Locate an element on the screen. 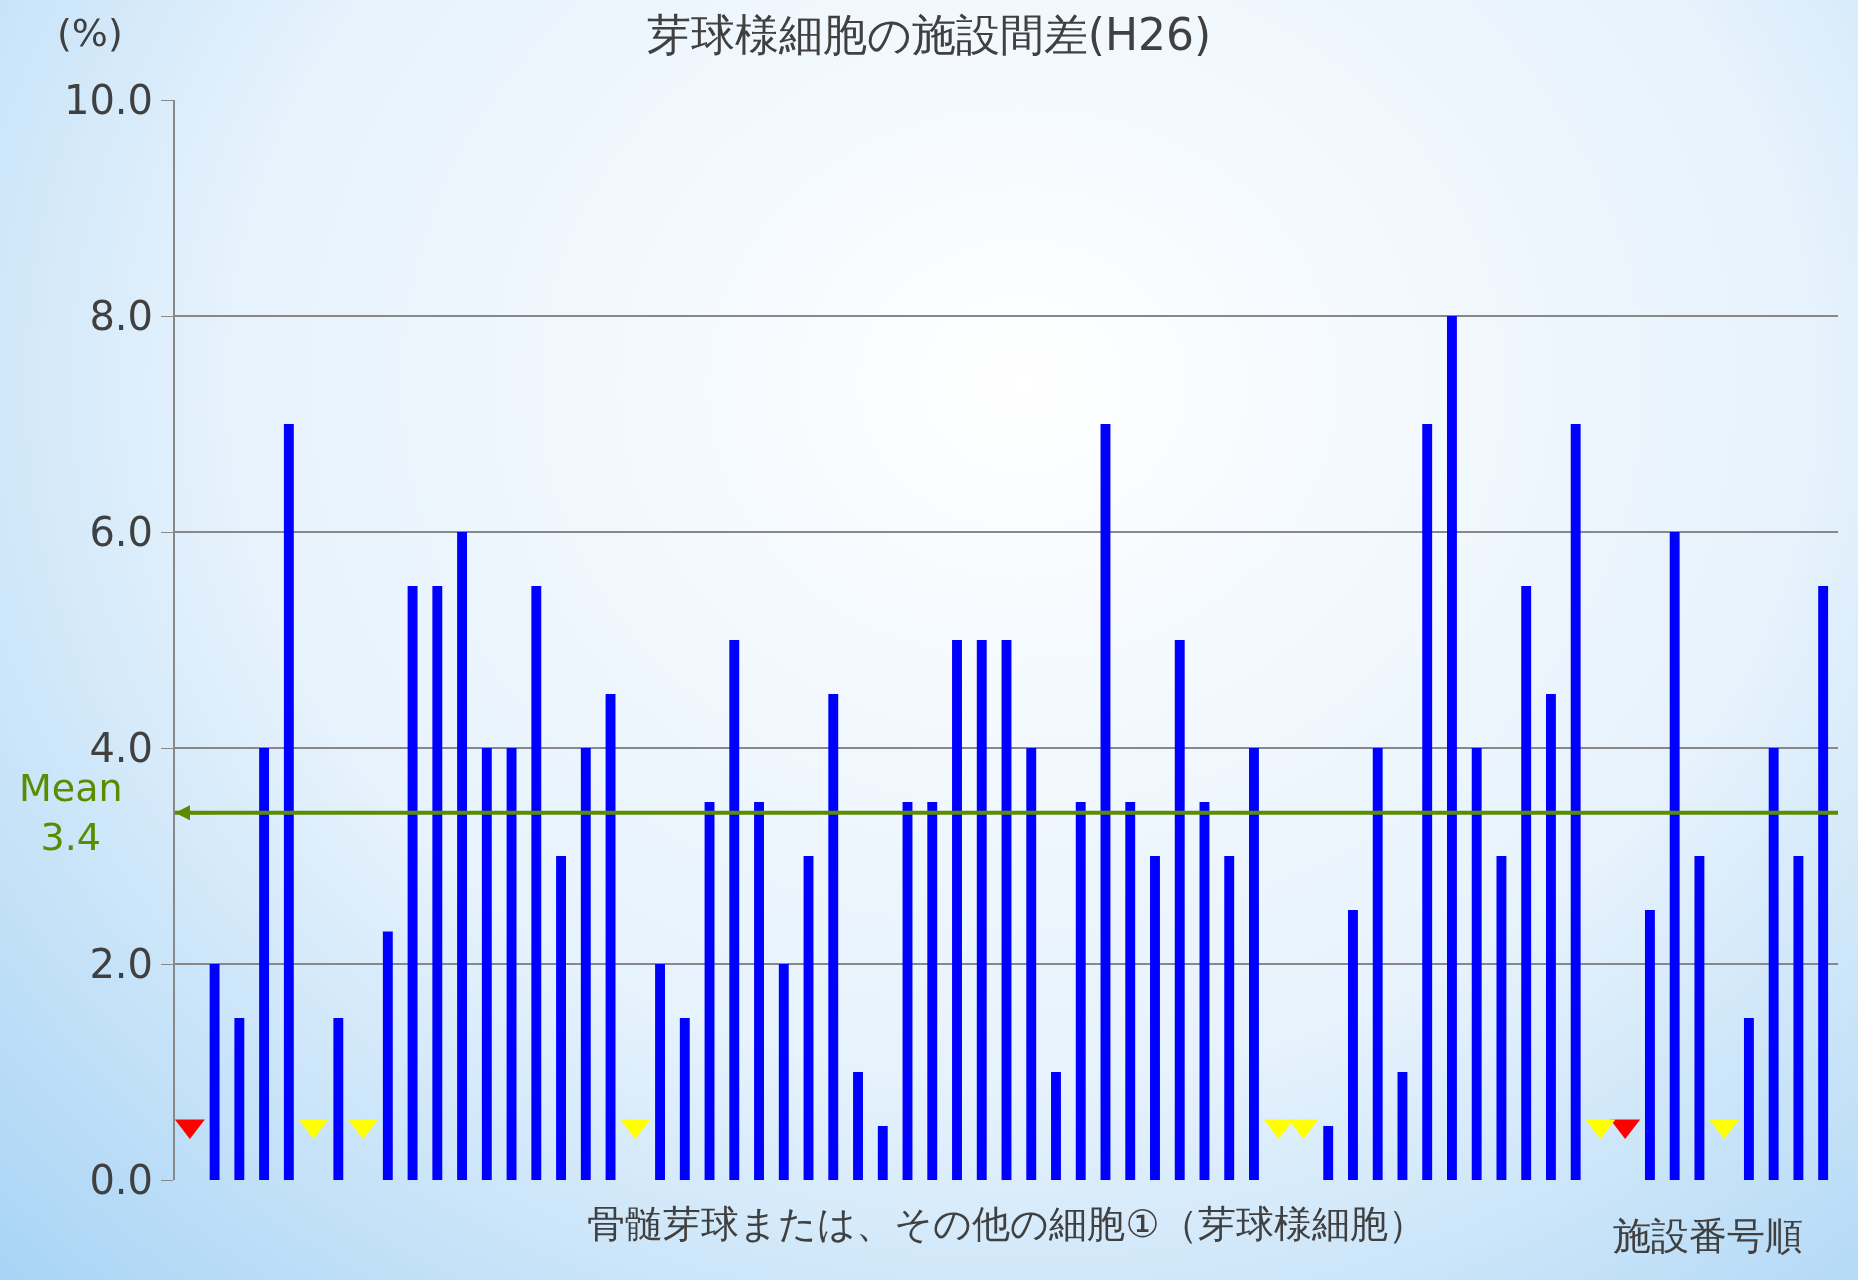 Image resolution: width=1858 pixels, height=1280 pixels. text: 施設番号順 is located at coordinates (1708, 1236).